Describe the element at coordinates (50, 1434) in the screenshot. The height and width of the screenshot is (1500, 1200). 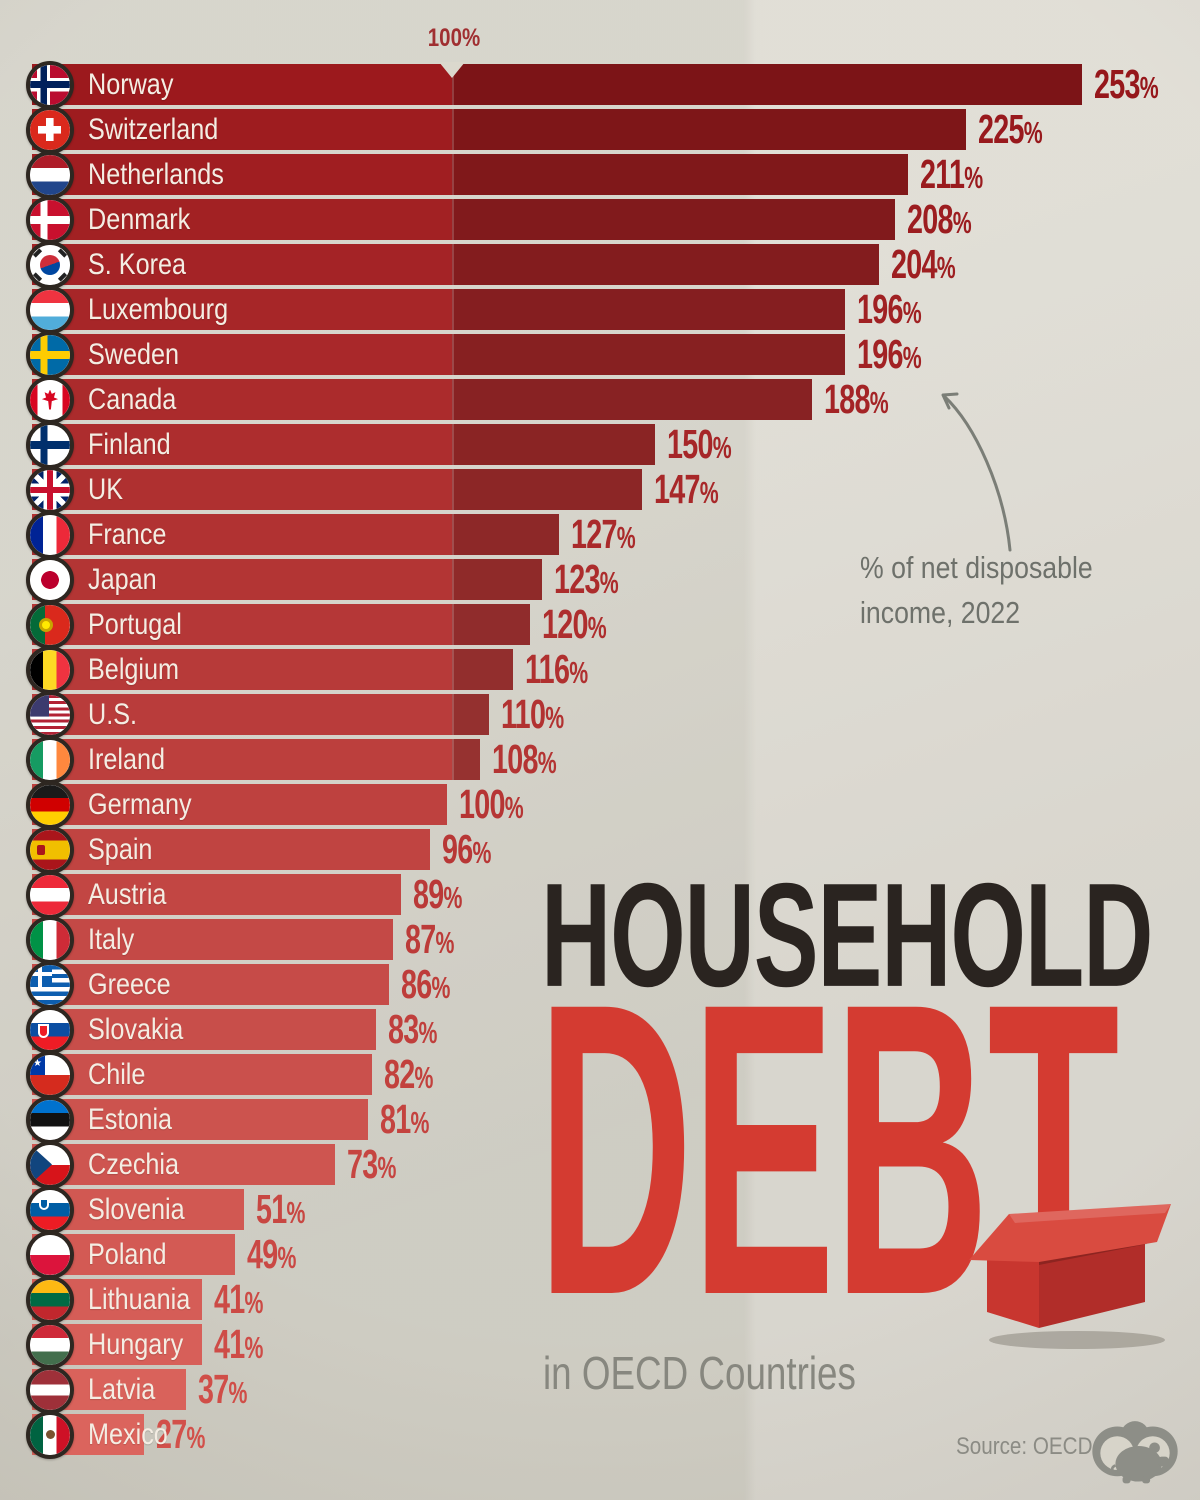
I see `mexico-flag-icon` at that location.